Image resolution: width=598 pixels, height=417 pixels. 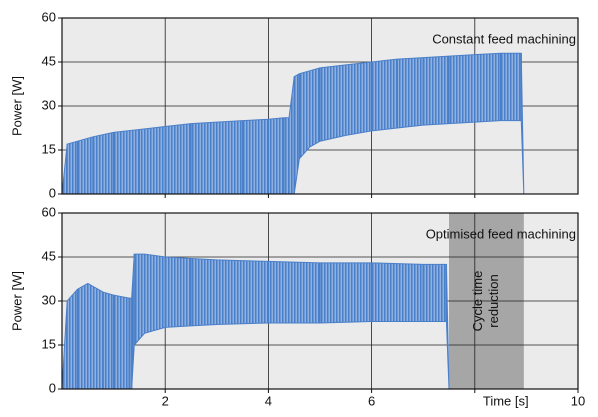 I want to click on annotation: Optimised feed machining, so click(x=501, y=233).